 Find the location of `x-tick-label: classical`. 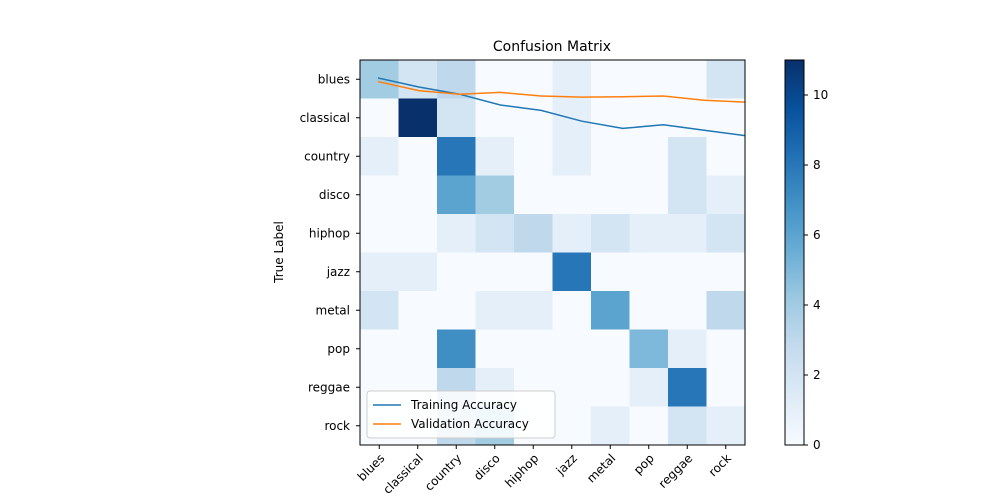

x-tick-label: classical is located at coordinates (403, 474).